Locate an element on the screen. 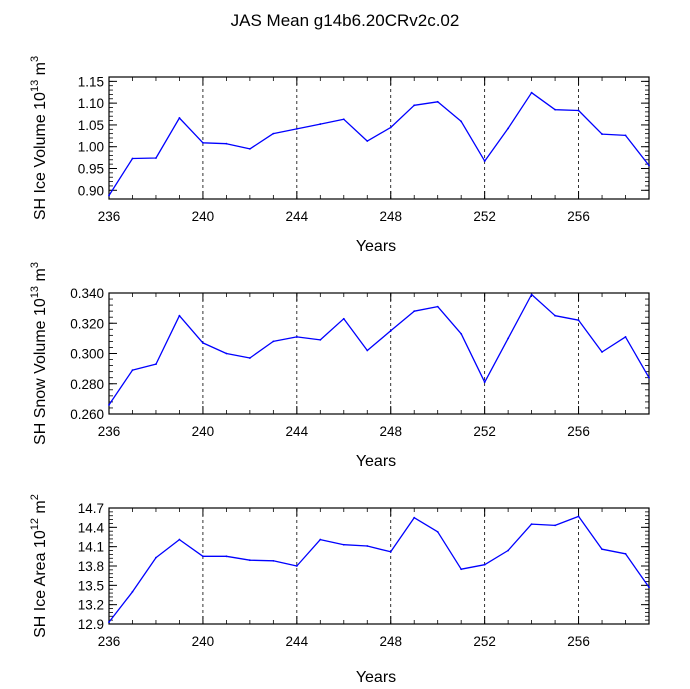 The image size is (690, 689). y-tick-label: 13.5 is located at coordinates (91, 585).